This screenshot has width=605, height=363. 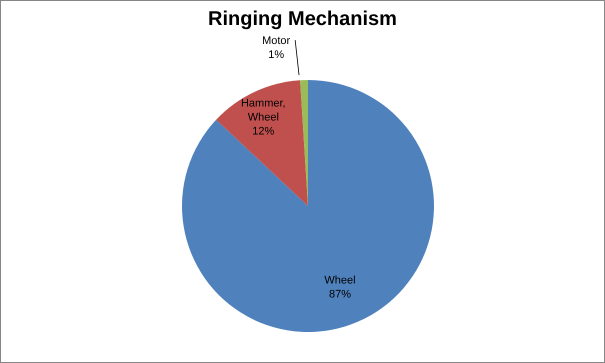 What do you see at coordinates (340, 294) in the screenshot?
I see `data-label: 87%` at bounding box center [340, 294].